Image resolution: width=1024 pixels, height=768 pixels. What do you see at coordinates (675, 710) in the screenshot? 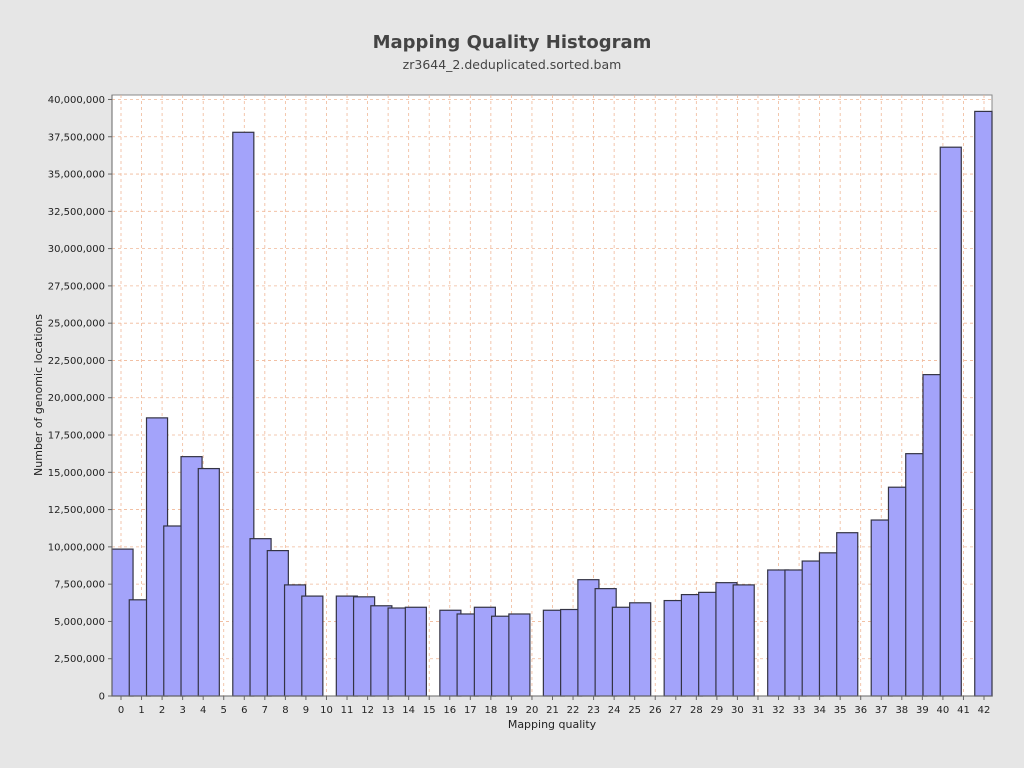
I see `x-tick-label: 27` at bounding box center [675, 710].